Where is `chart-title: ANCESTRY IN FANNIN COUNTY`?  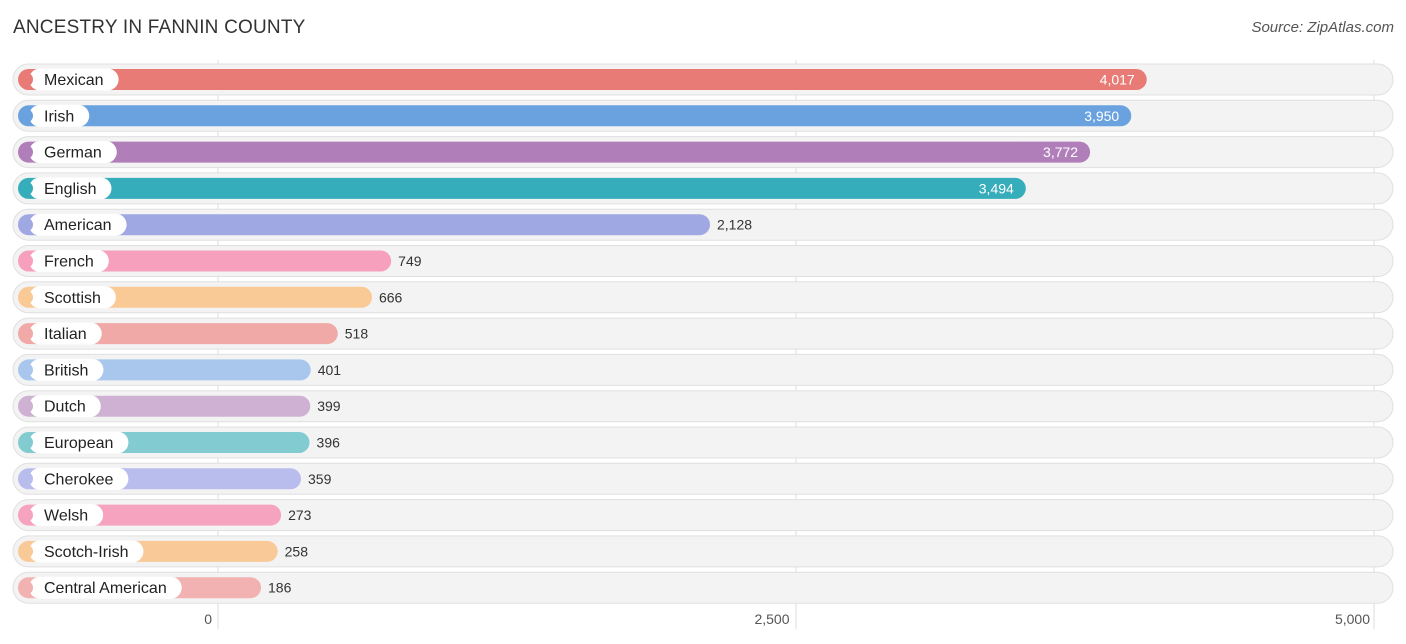 chart-title: ANCESTRY IN FANNIN COUNTY is located at coordinates (159, 27).